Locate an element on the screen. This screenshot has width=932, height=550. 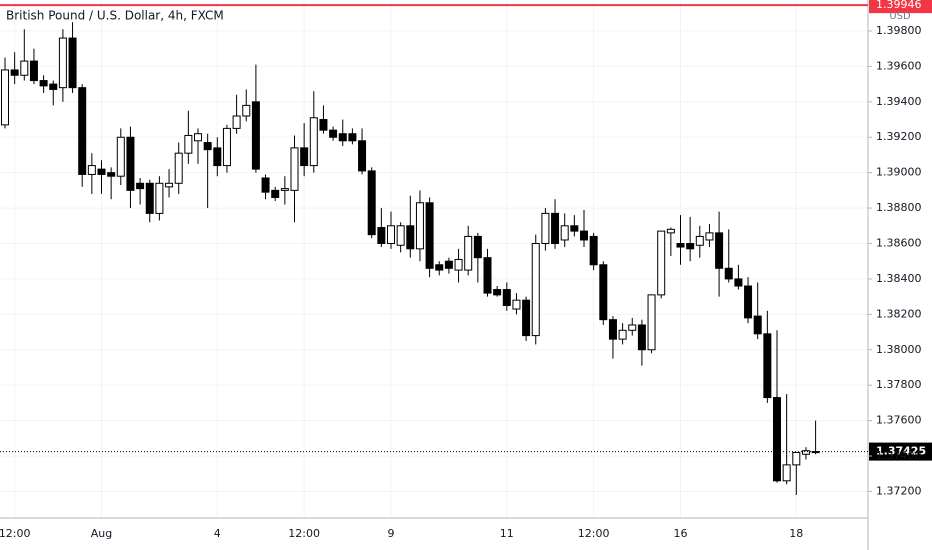
x-tick-label: Aug is located at coordinates (101, 533).